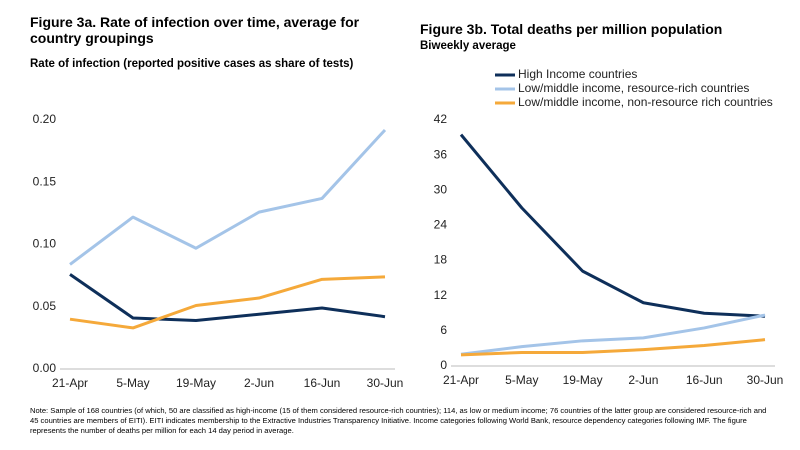 This screenshot has width=800, height=450. I want to click on y-tick-label: 0.05, so click(45, 306).